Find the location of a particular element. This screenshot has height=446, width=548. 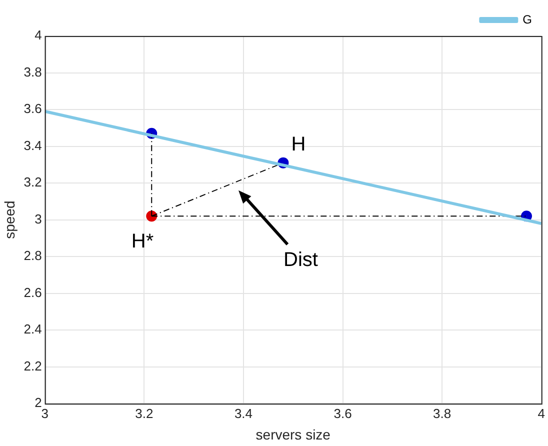

x-tick-label: 3.8 is located at coordinates (442, 413).